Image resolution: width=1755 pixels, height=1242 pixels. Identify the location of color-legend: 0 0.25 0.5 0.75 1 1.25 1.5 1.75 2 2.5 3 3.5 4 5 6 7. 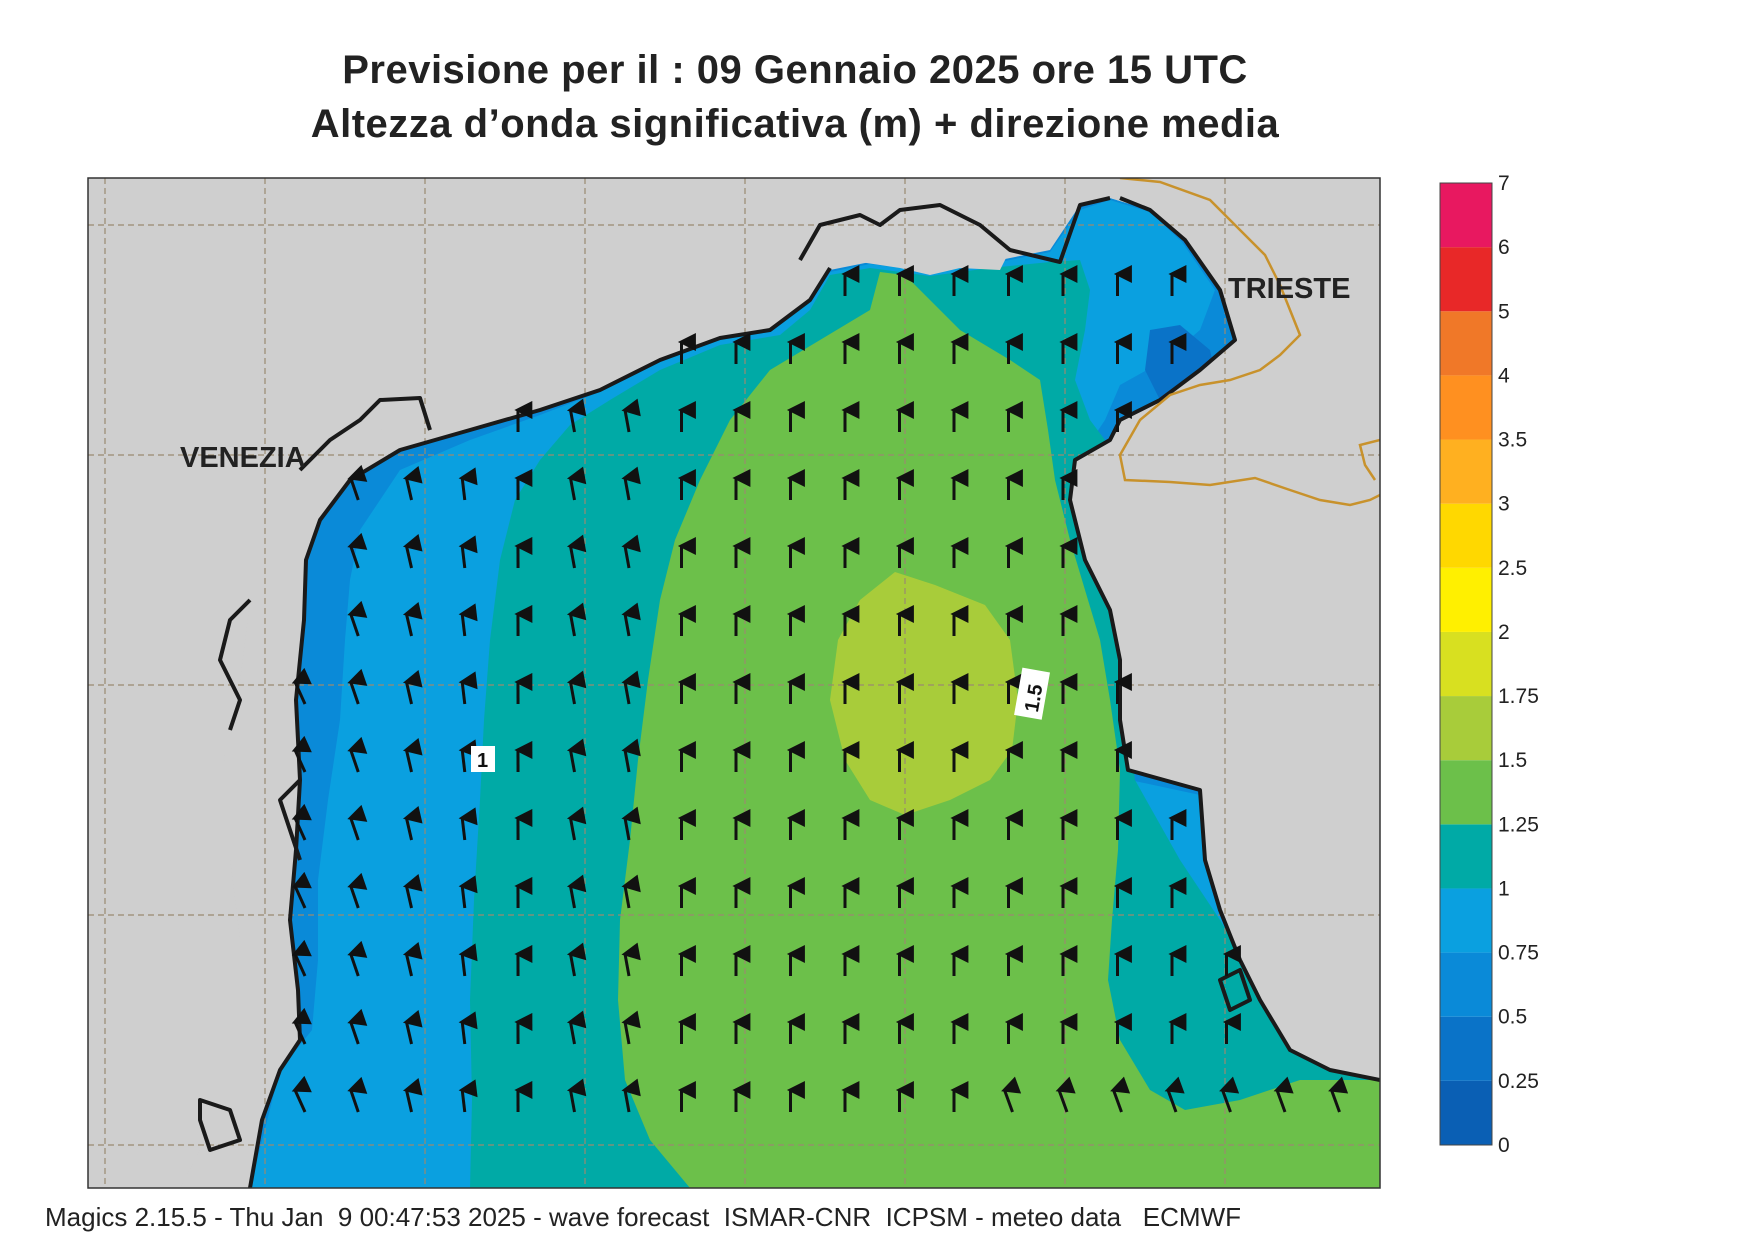
(1489, 664).